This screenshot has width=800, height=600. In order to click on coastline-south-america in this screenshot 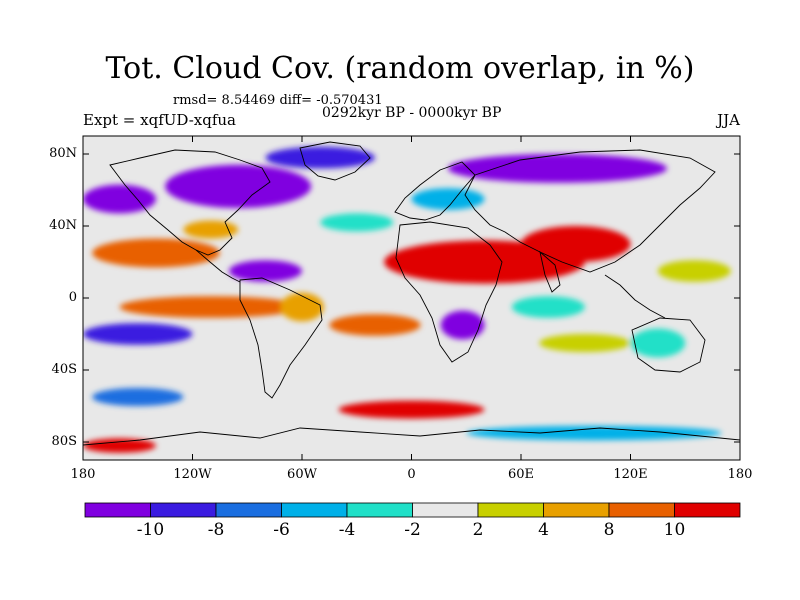, I will do `click(281, 338)`.